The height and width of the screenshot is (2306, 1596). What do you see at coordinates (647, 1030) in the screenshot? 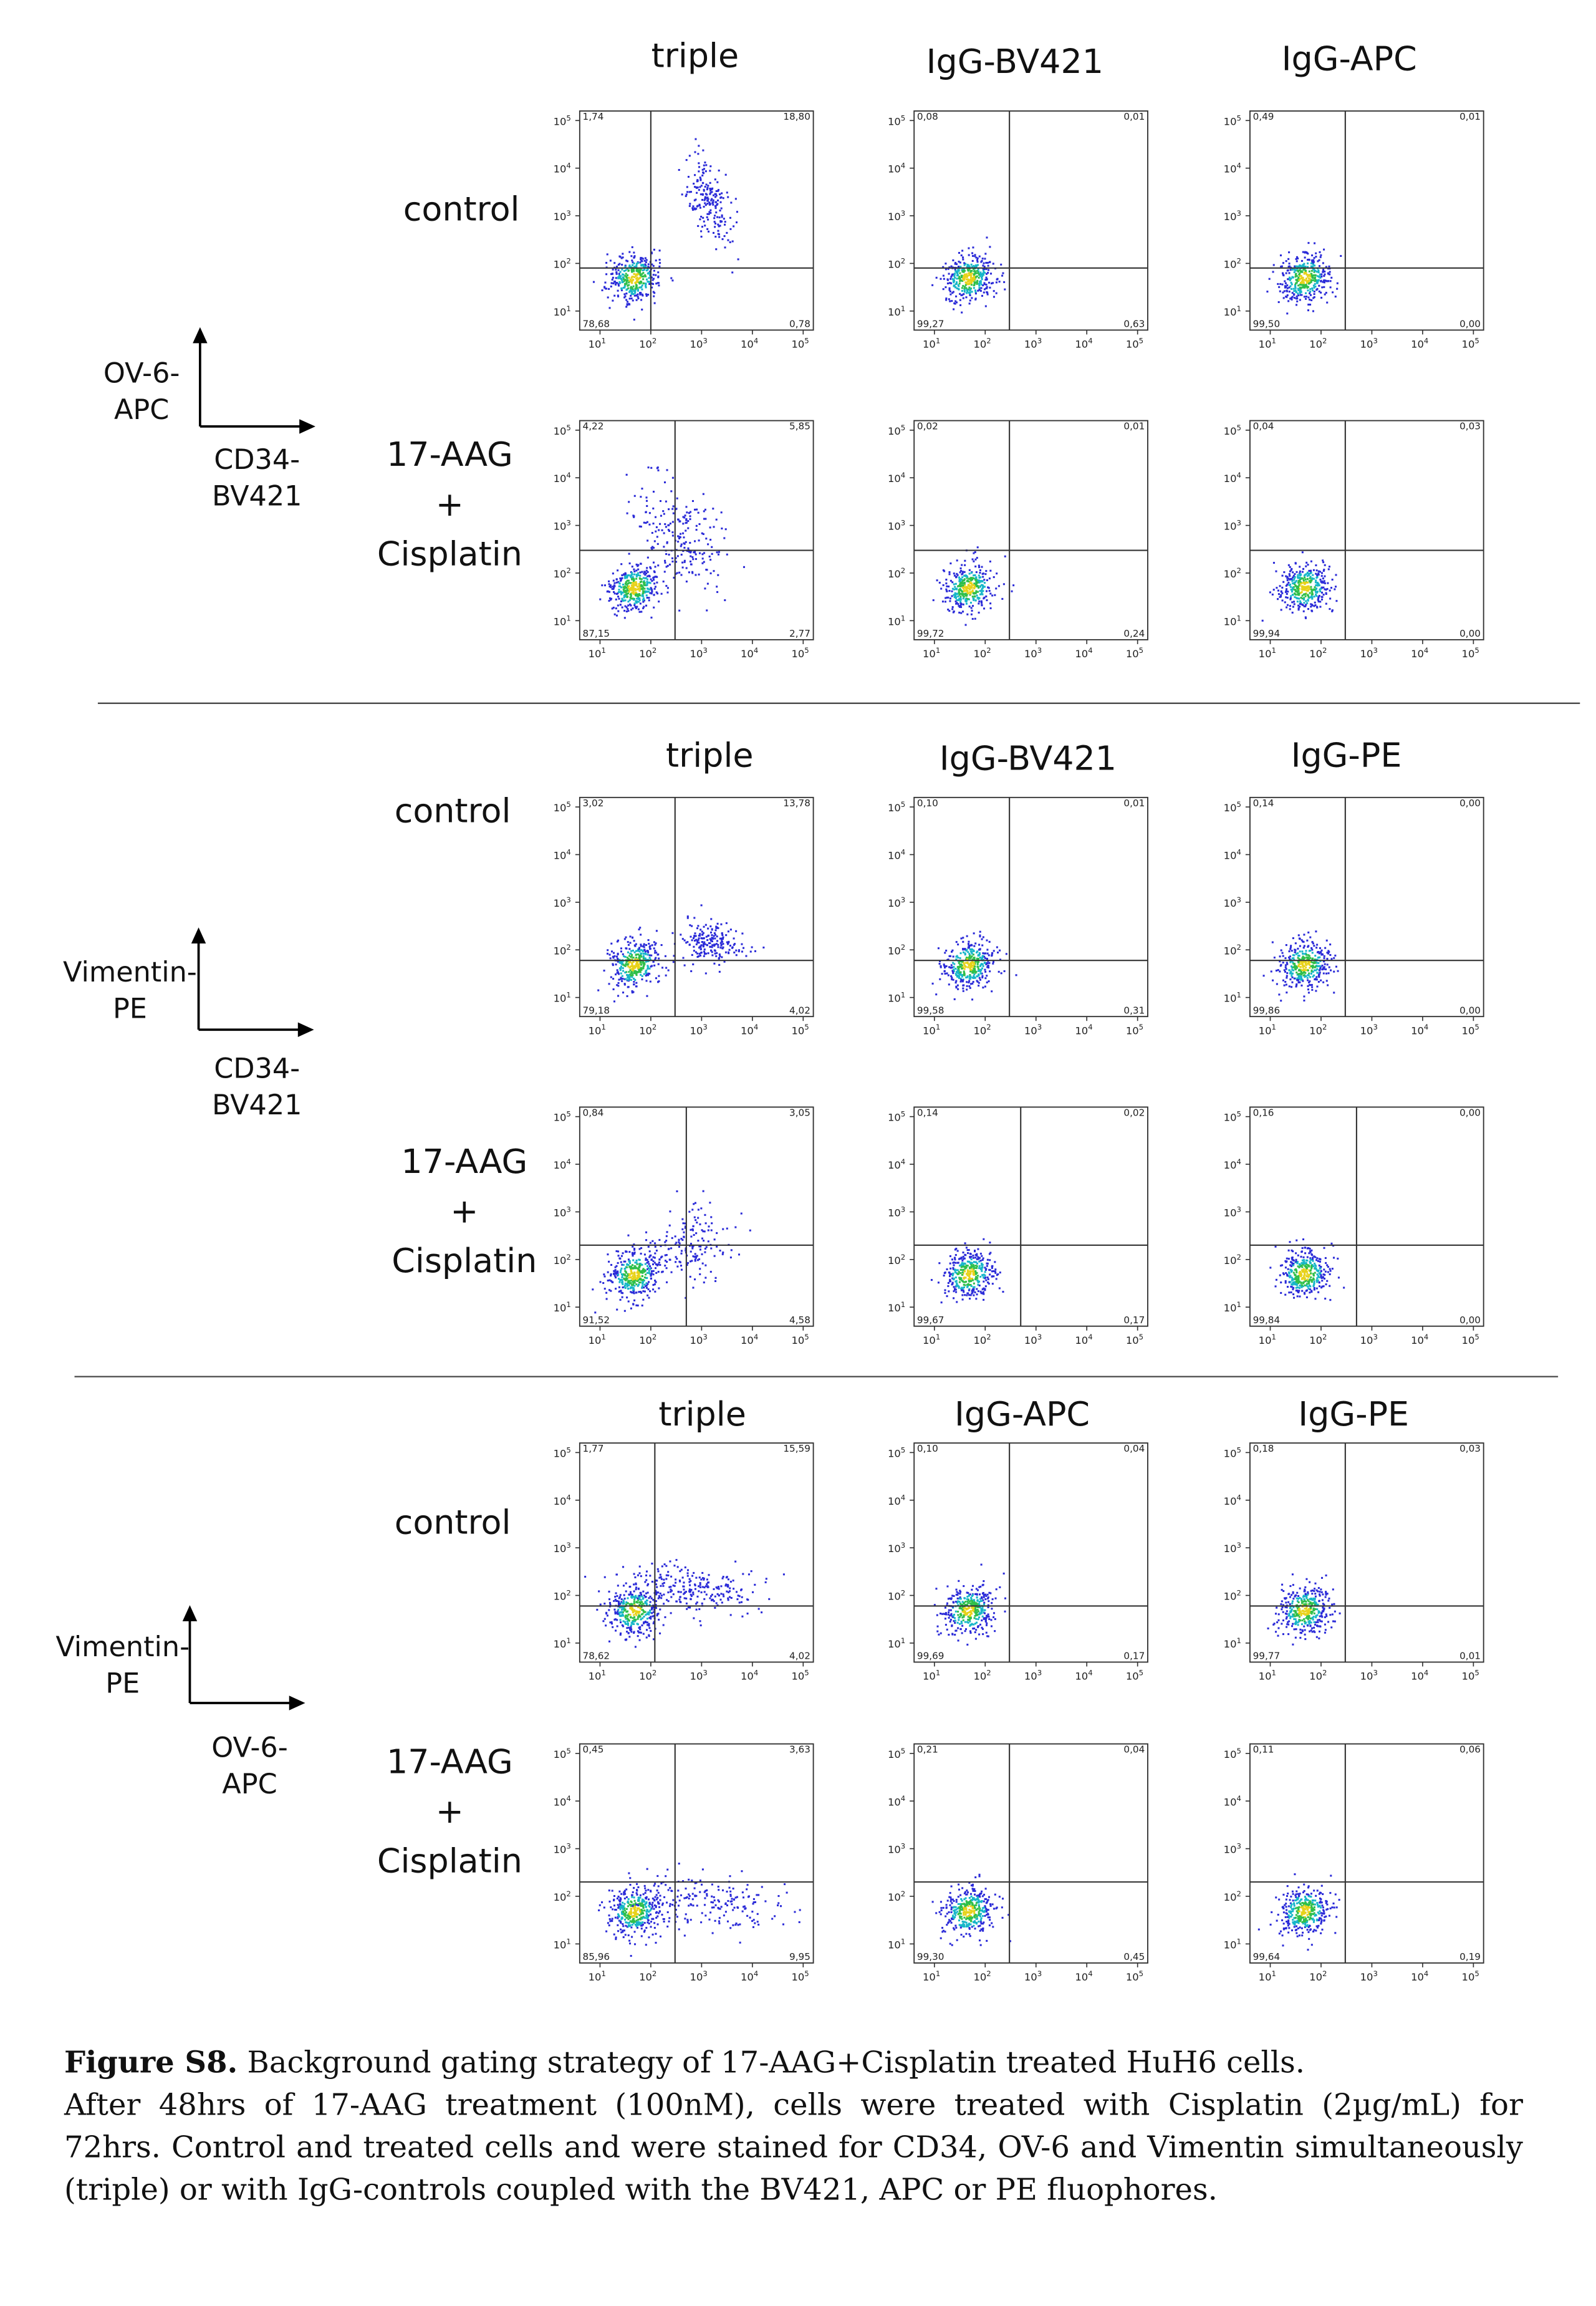
I see `x-tick-label: 10²` at bounding box center [647, 1030].